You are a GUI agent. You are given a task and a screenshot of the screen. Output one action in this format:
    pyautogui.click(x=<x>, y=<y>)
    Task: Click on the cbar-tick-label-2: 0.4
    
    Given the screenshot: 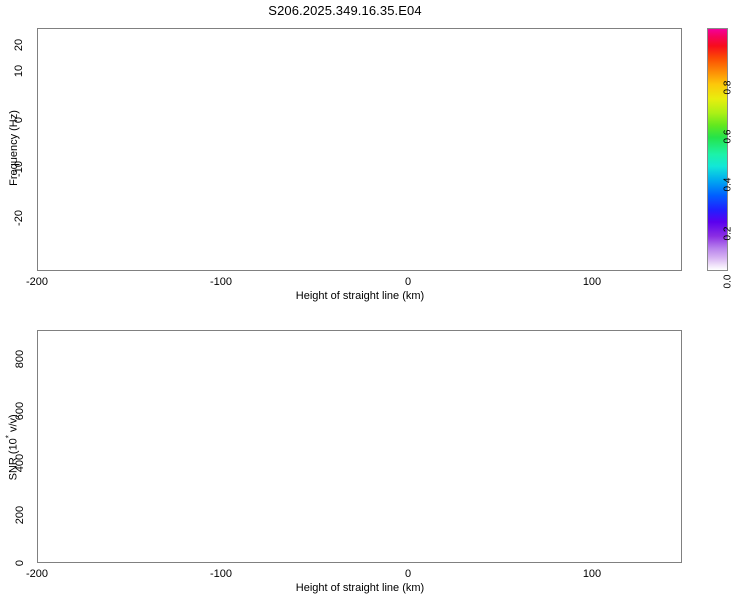 What is the action you would take?
    pyautogui.click(x=728, y=184)
    